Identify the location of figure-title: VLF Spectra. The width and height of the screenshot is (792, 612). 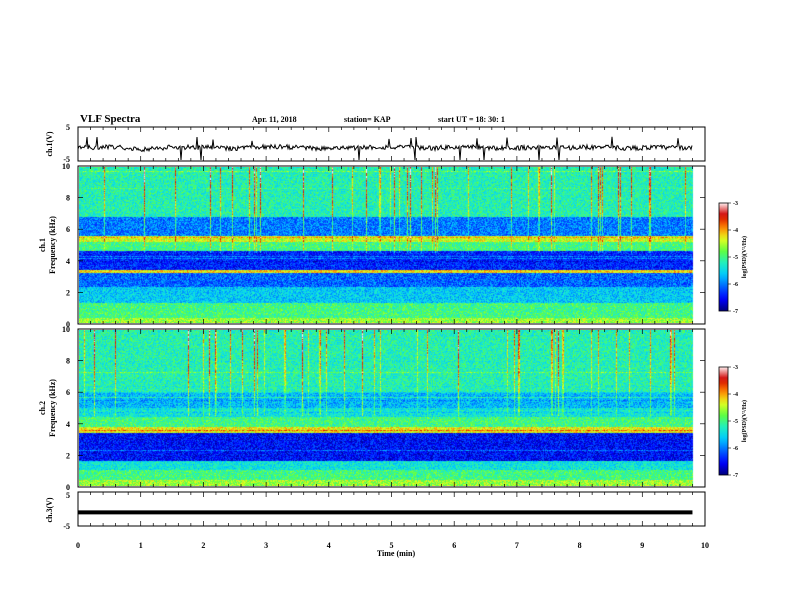
(110, 119).